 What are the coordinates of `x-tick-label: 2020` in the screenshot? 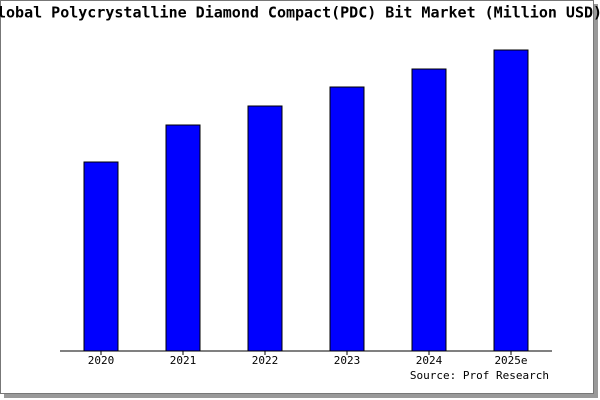 It's located at (101, 360).